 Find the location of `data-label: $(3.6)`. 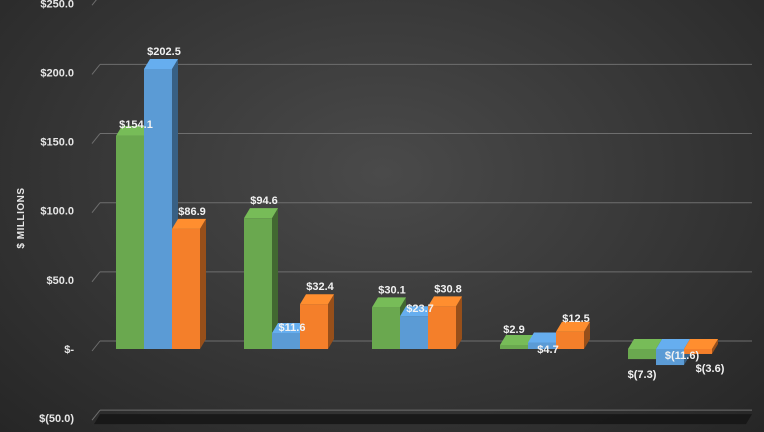

data-label: $(3.6) is located at coordinates (710, 369).